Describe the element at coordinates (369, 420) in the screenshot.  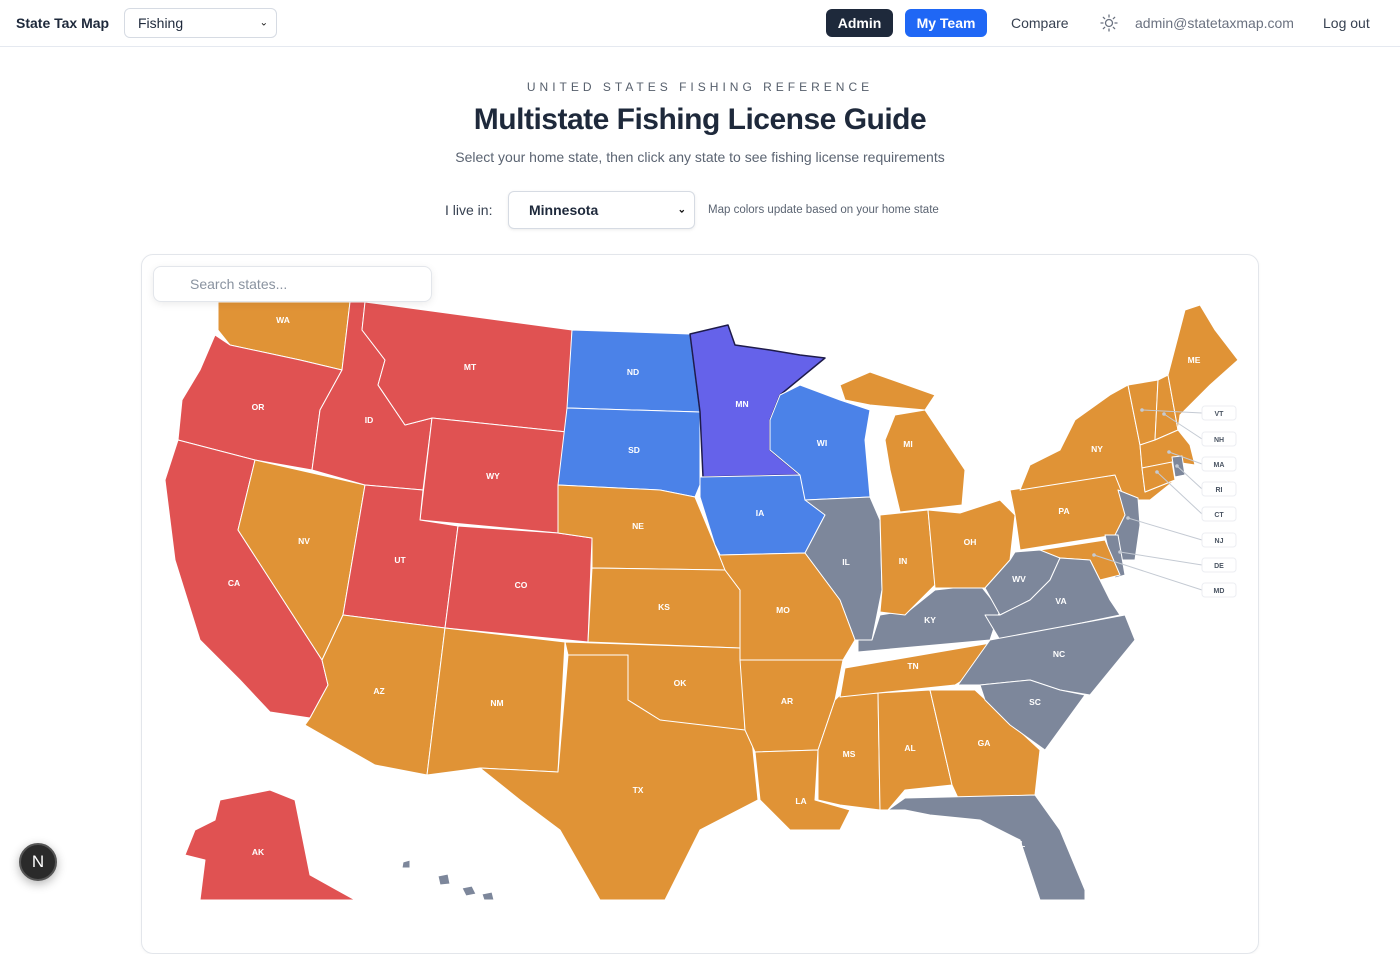
I see `state-label-id: ID` at that location.